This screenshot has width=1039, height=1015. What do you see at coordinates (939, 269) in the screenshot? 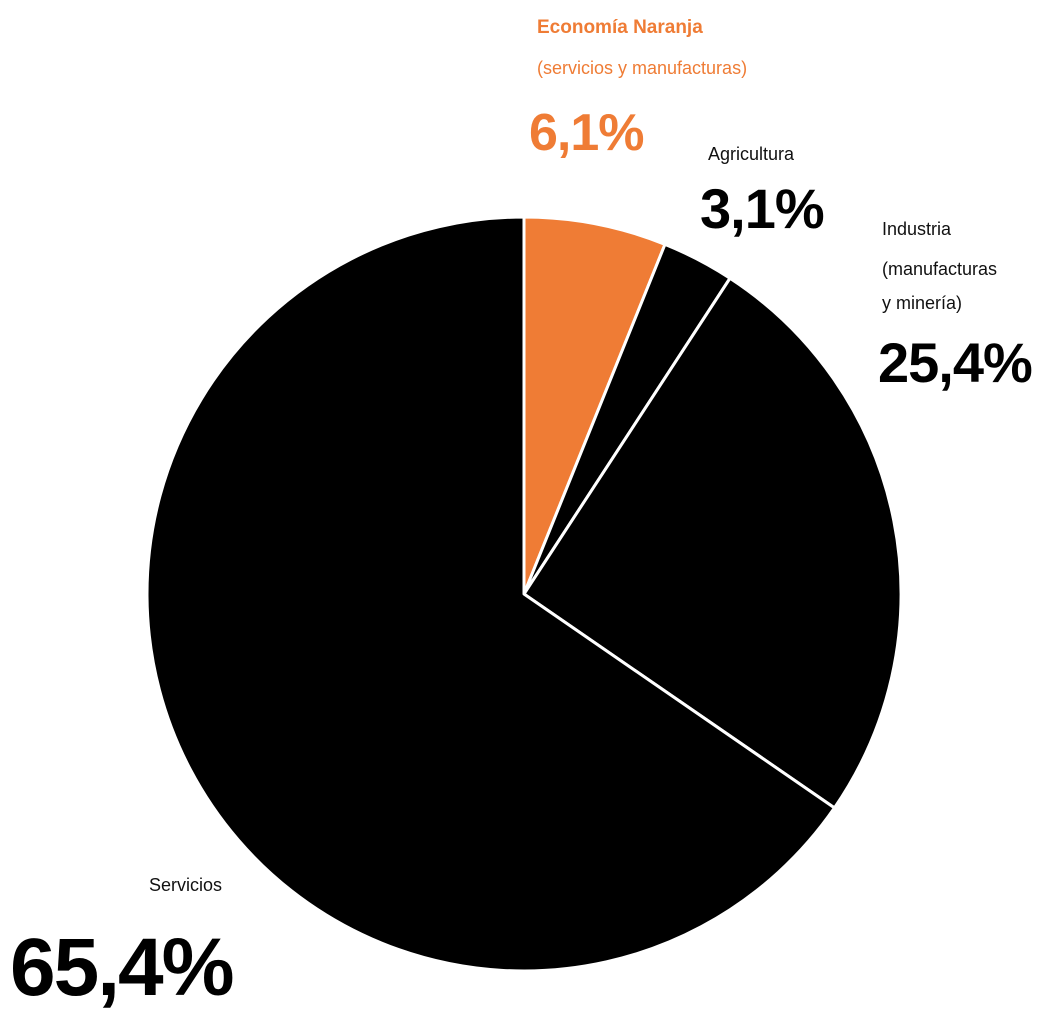
I see `slice-label-industria-name-line2: (manufacturas` at bounding box center [939, 269].